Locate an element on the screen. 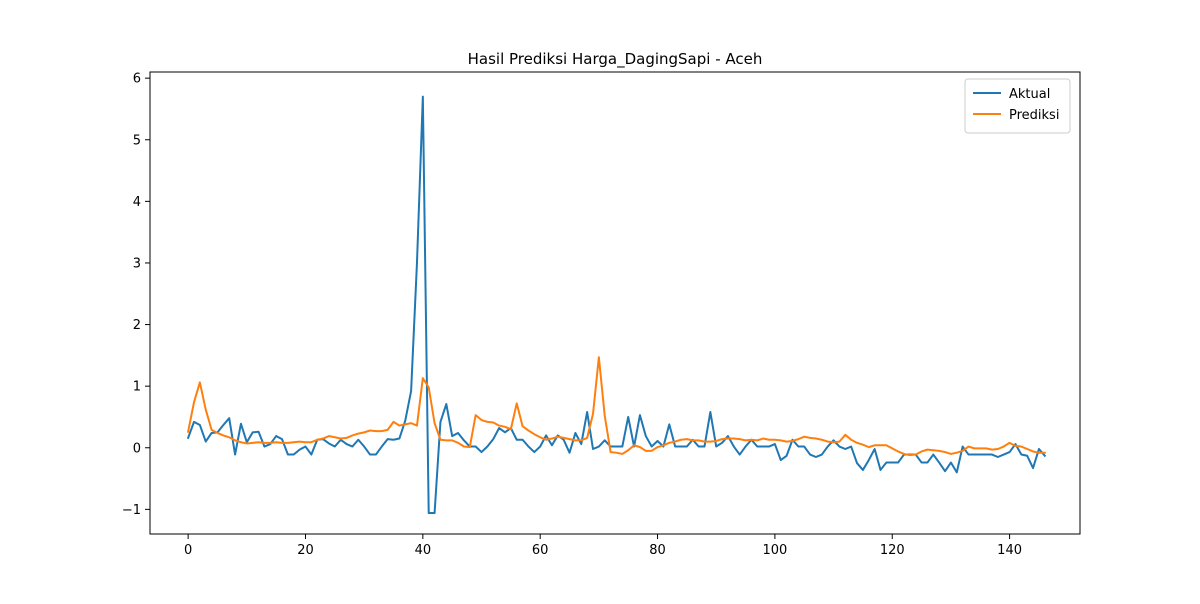  x-tick-label: 80 is located at coordinates (657, 550).